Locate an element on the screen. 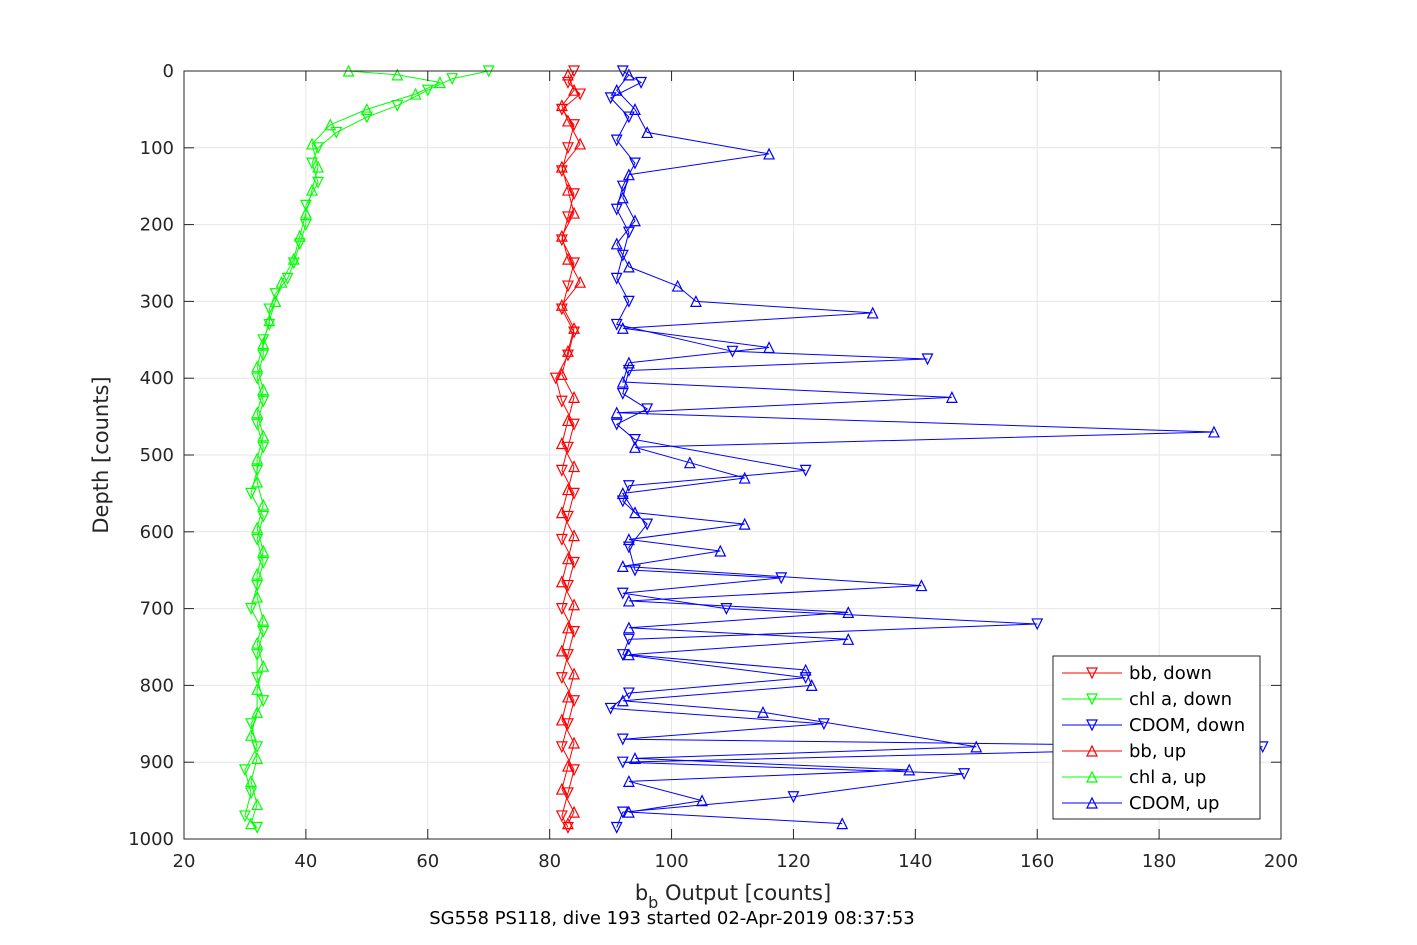 The height and width of the screenshot is (945, 1417). legend-entry: chl a, up is located at coordinates (1134, 777).